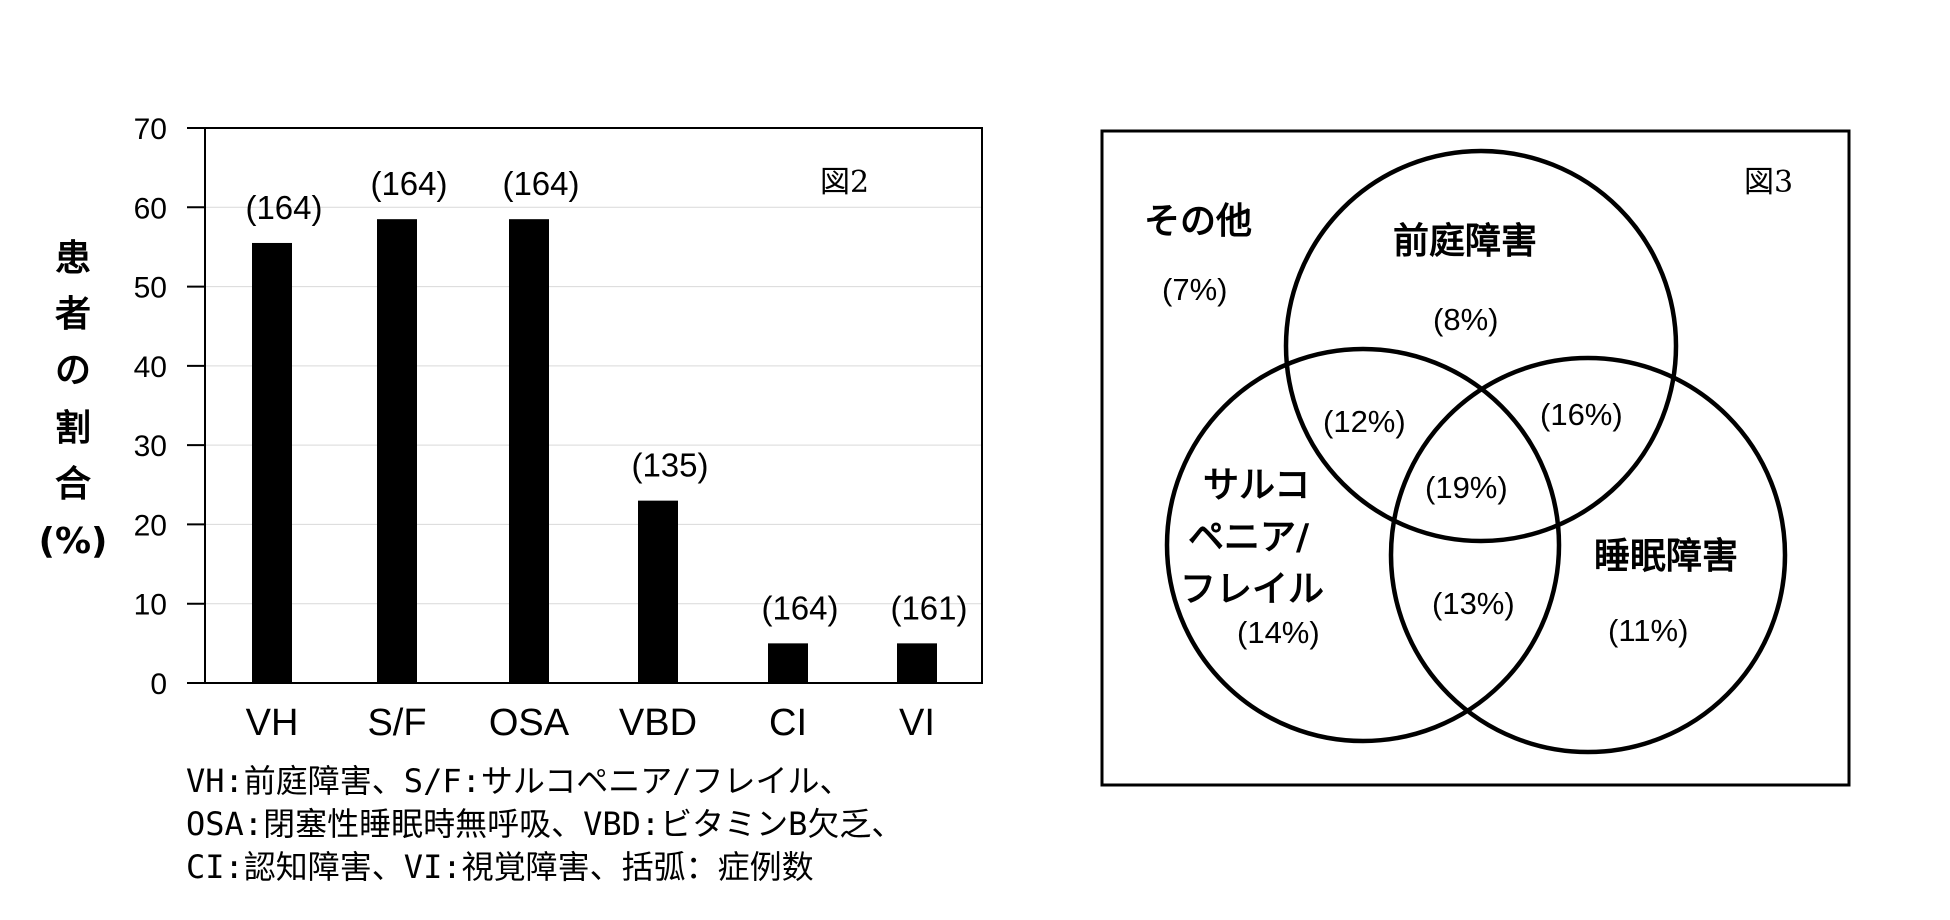  I want to click on region-sarcopenia-label-line3: フレイル, so click(1252, 589).